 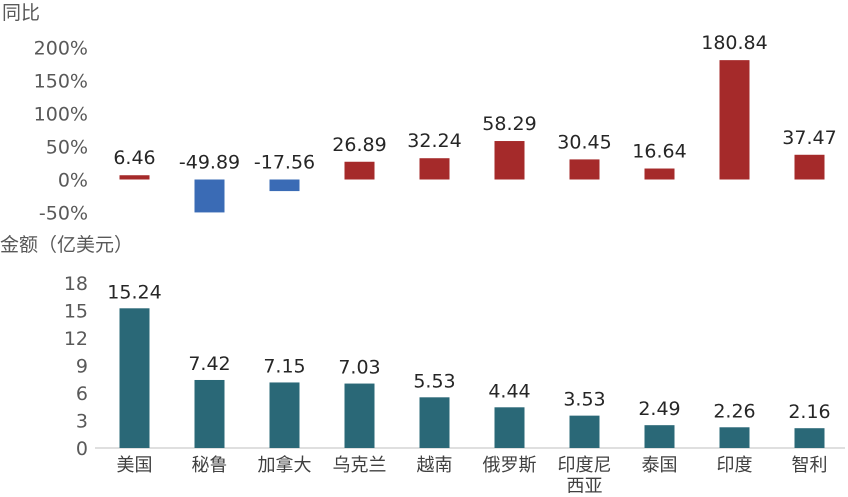 I want to click on bottom-chart-y-axis-title: 金额（亿美元）, so click(x=66, y=245).